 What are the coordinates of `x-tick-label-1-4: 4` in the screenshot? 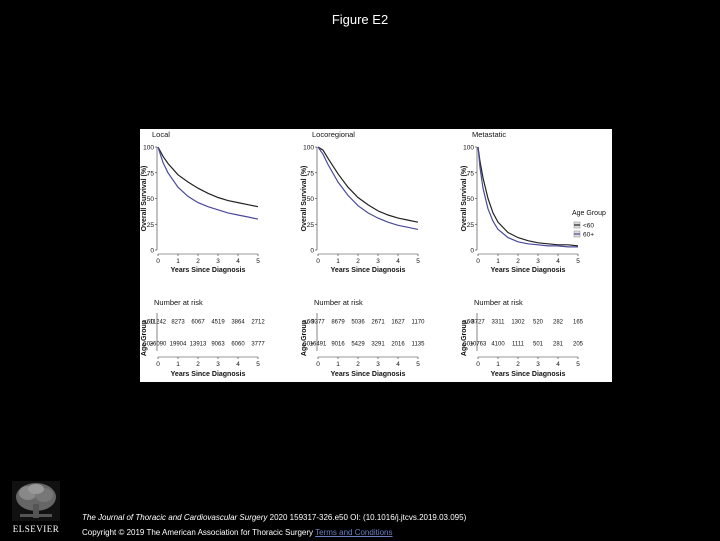 It's located at (398, 261).